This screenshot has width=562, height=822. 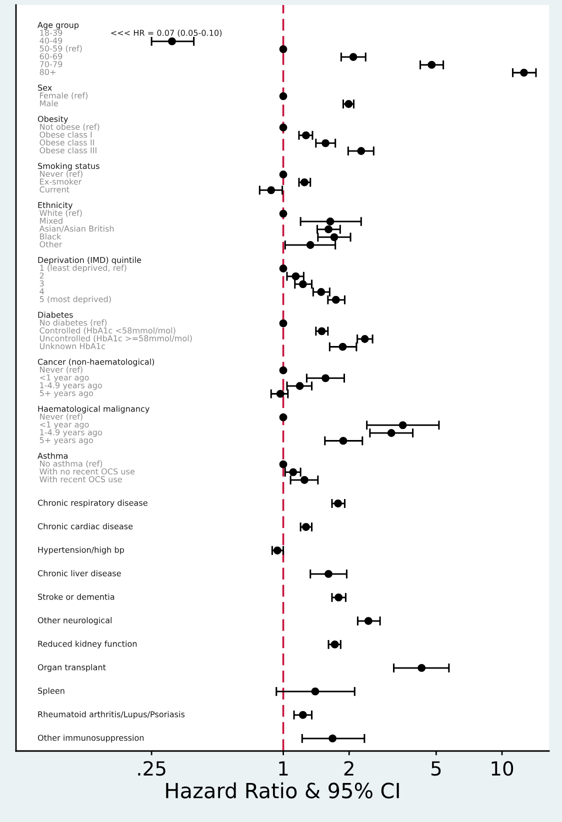 I want to click on y-tick-label: 40-49, so click(x=51, y=41).